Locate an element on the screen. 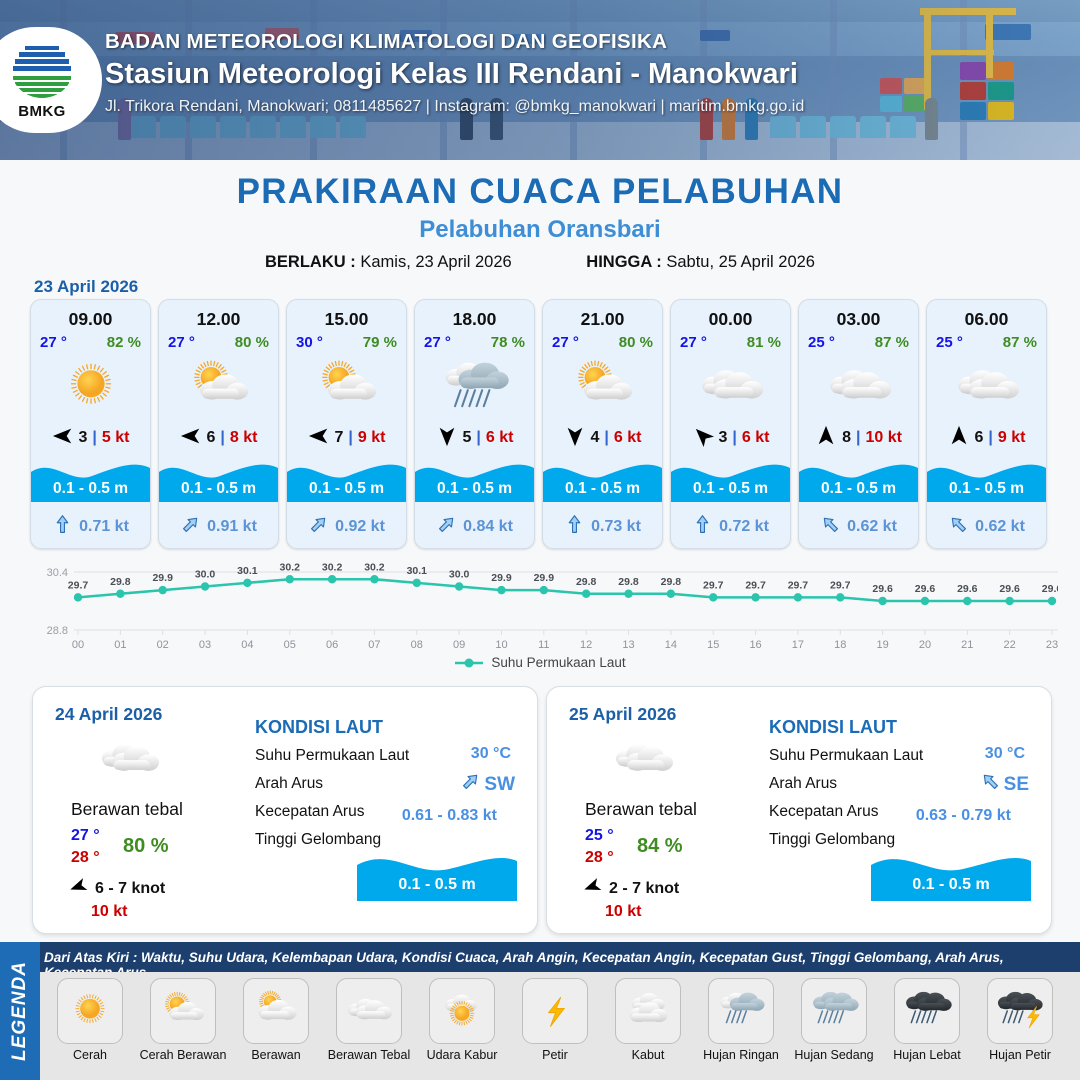 The width and height of the screenshot is (1080, 1080). page-title: PRAKIRAAN CUACA PELABUHAN is located at coordinates (540, 191).